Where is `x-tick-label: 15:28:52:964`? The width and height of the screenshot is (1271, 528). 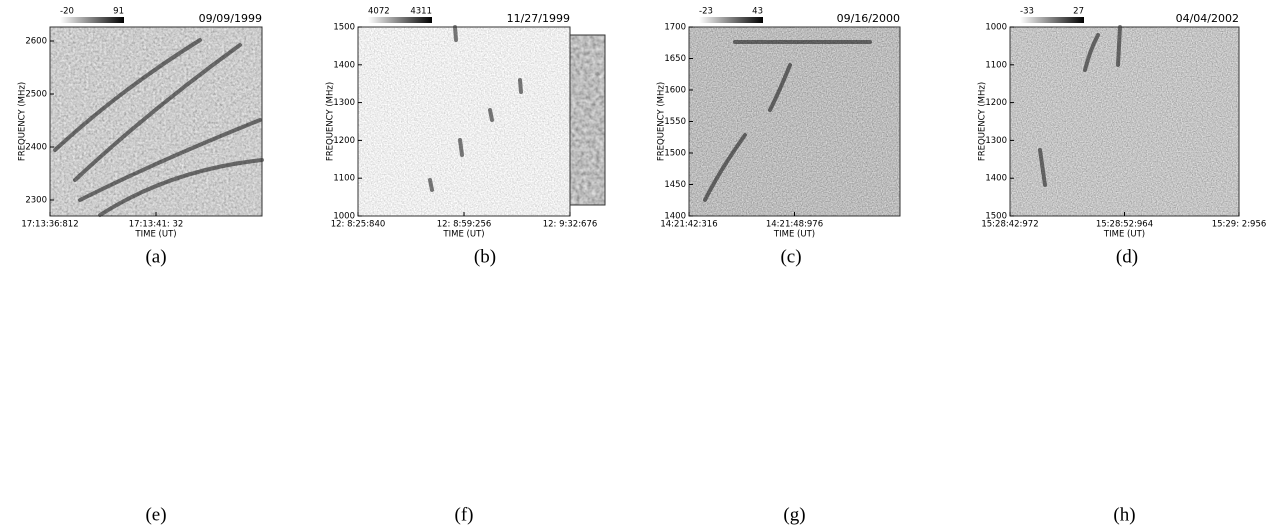
x-tick-label: 15:28:52:964 is located at coordinates (1124, 225).